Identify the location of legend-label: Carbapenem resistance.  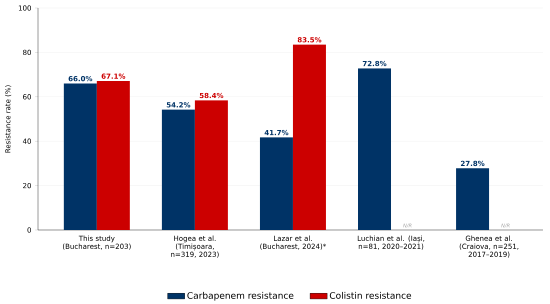
(240, 296).